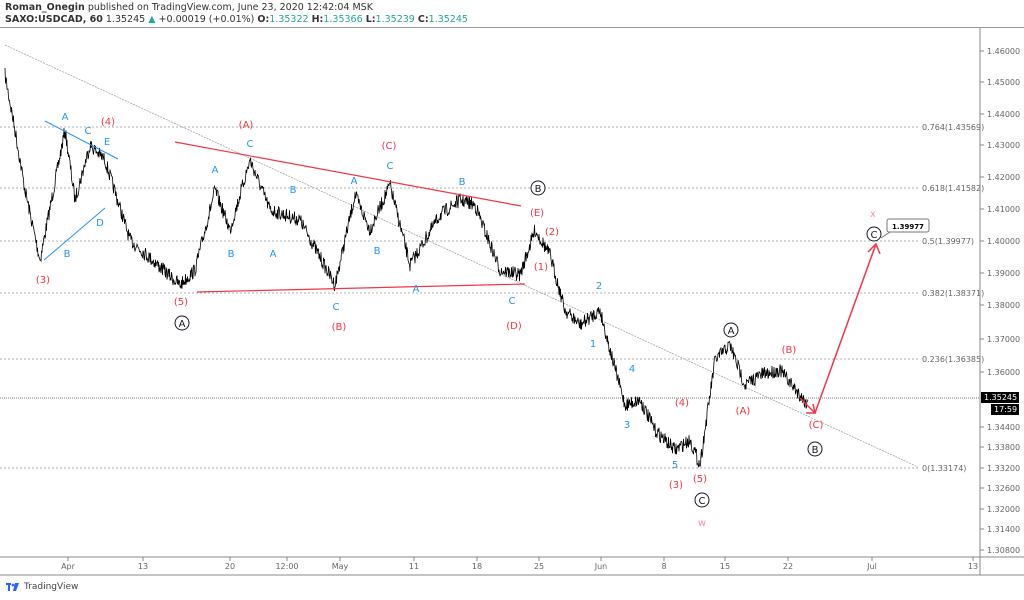 This screenshot has height=600, width=1024. I want to click on red-triangle-upper, so click(348, 174).